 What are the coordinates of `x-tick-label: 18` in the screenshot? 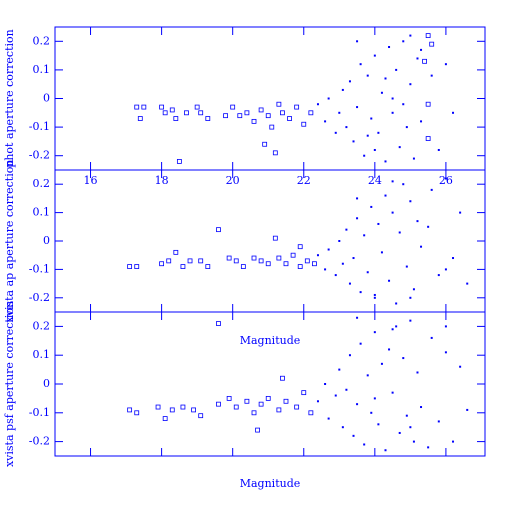 It's located at (162, 180).